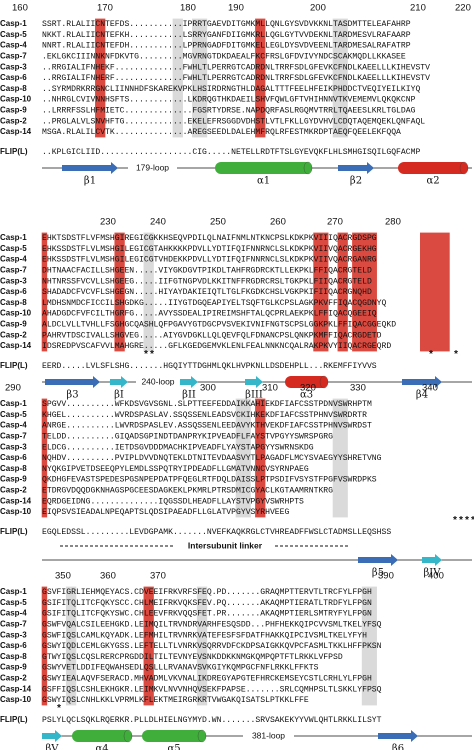 Image resolution: width=474 pixels, height=750 pixels. What do you see at coordinates (378, 573) in the screenshot?
I see `strand-label: β5` at bounding box center [378, 573].